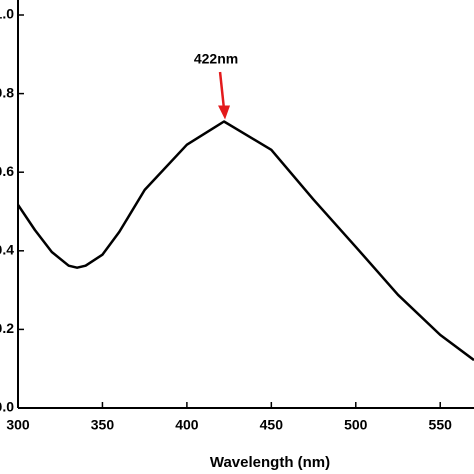 The width and height of the screenshot is (474, 474). What do you see at coordinates (7, 92) in the screenshot?
I see `y-tick-label: 0.8` at bounding box center [7, 92].